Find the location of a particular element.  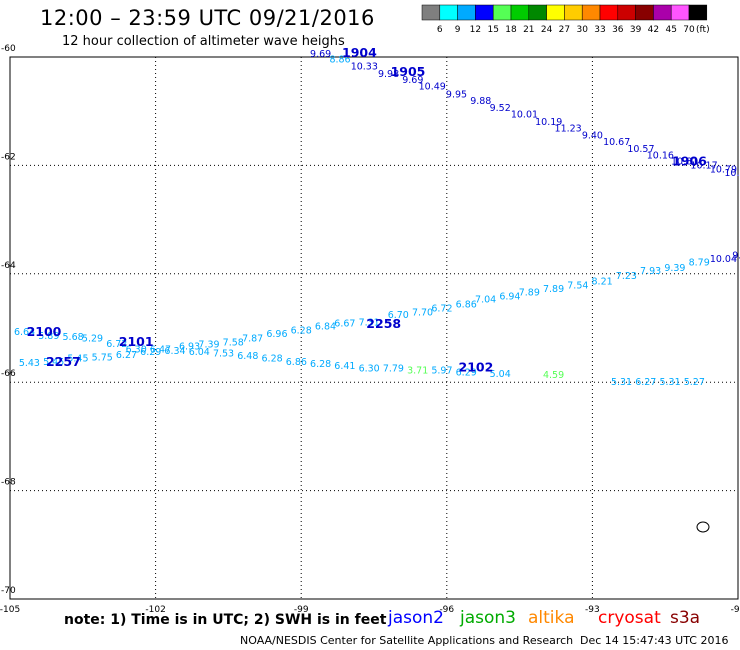

swh-value: 5.75 is located at coordinates (102, 358).